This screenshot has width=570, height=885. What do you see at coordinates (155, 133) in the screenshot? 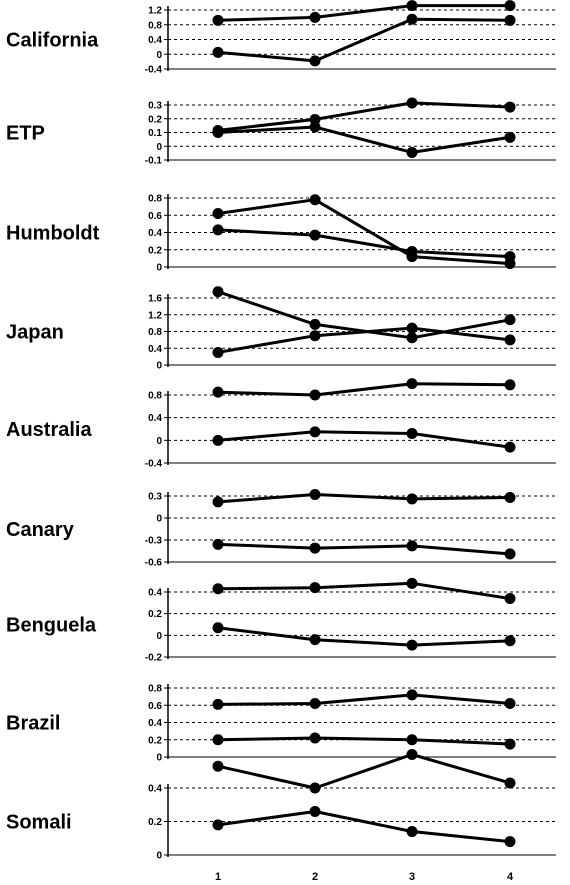
I see `y-tick-label: 0.1` at bounding box center [155, 133].